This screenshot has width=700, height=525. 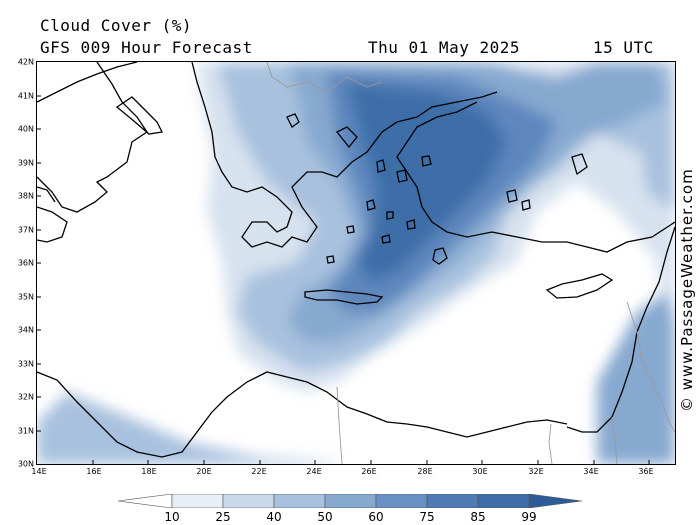 I want to click on lon-label: 22E, so click(x=259, y=471).